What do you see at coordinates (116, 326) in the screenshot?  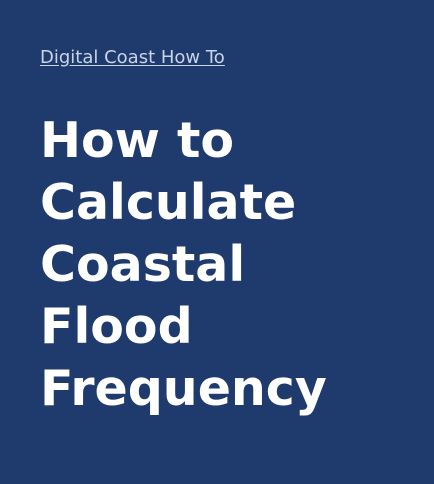 I see `page-title-line: Flood` at bounding box center [116, 326].